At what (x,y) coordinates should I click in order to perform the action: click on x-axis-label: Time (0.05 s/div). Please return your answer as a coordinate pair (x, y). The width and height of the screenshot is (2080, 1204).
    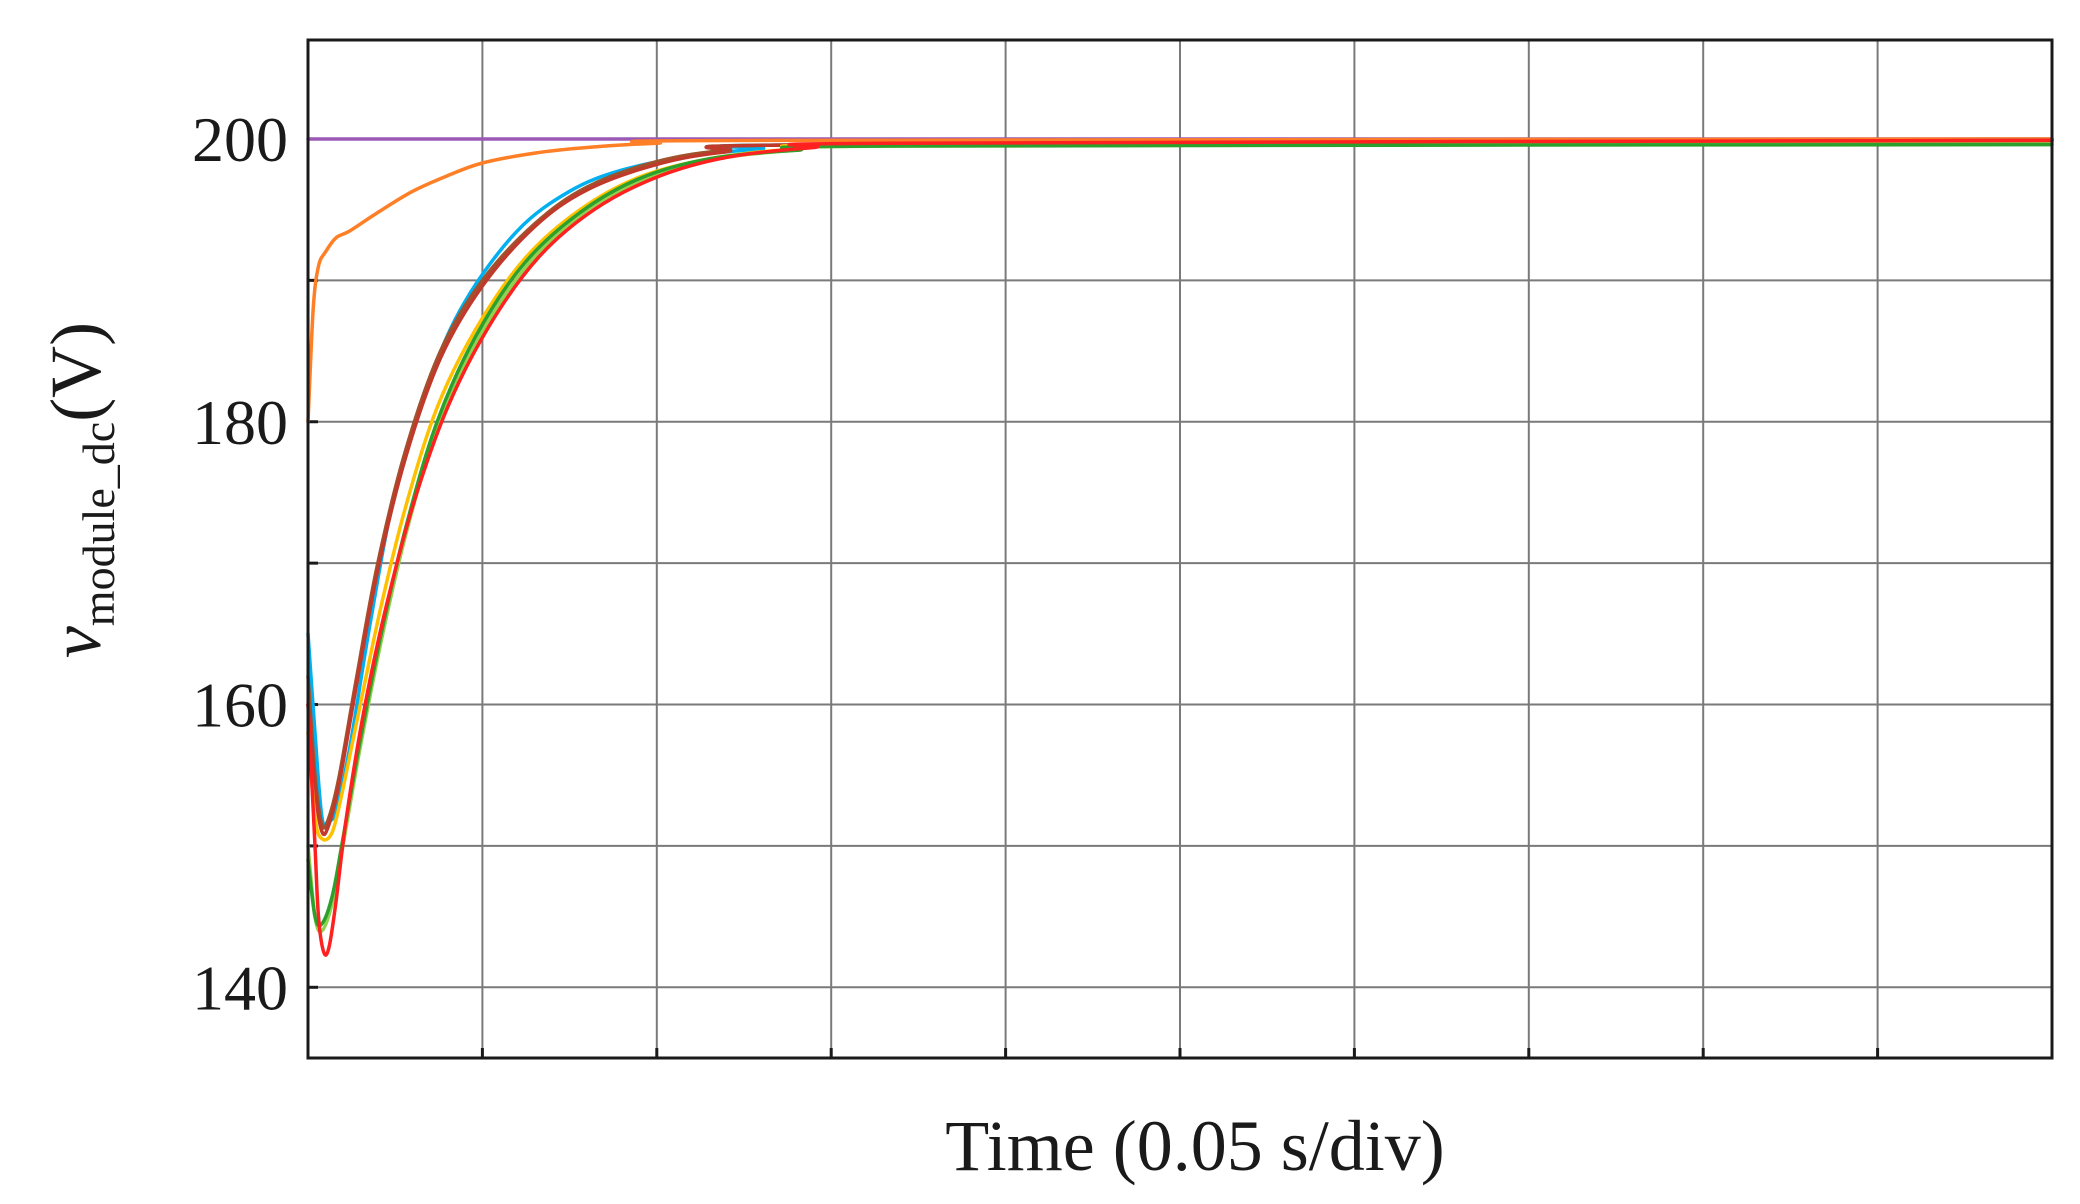
    Looking at the image, I should click on (1194, 1146).